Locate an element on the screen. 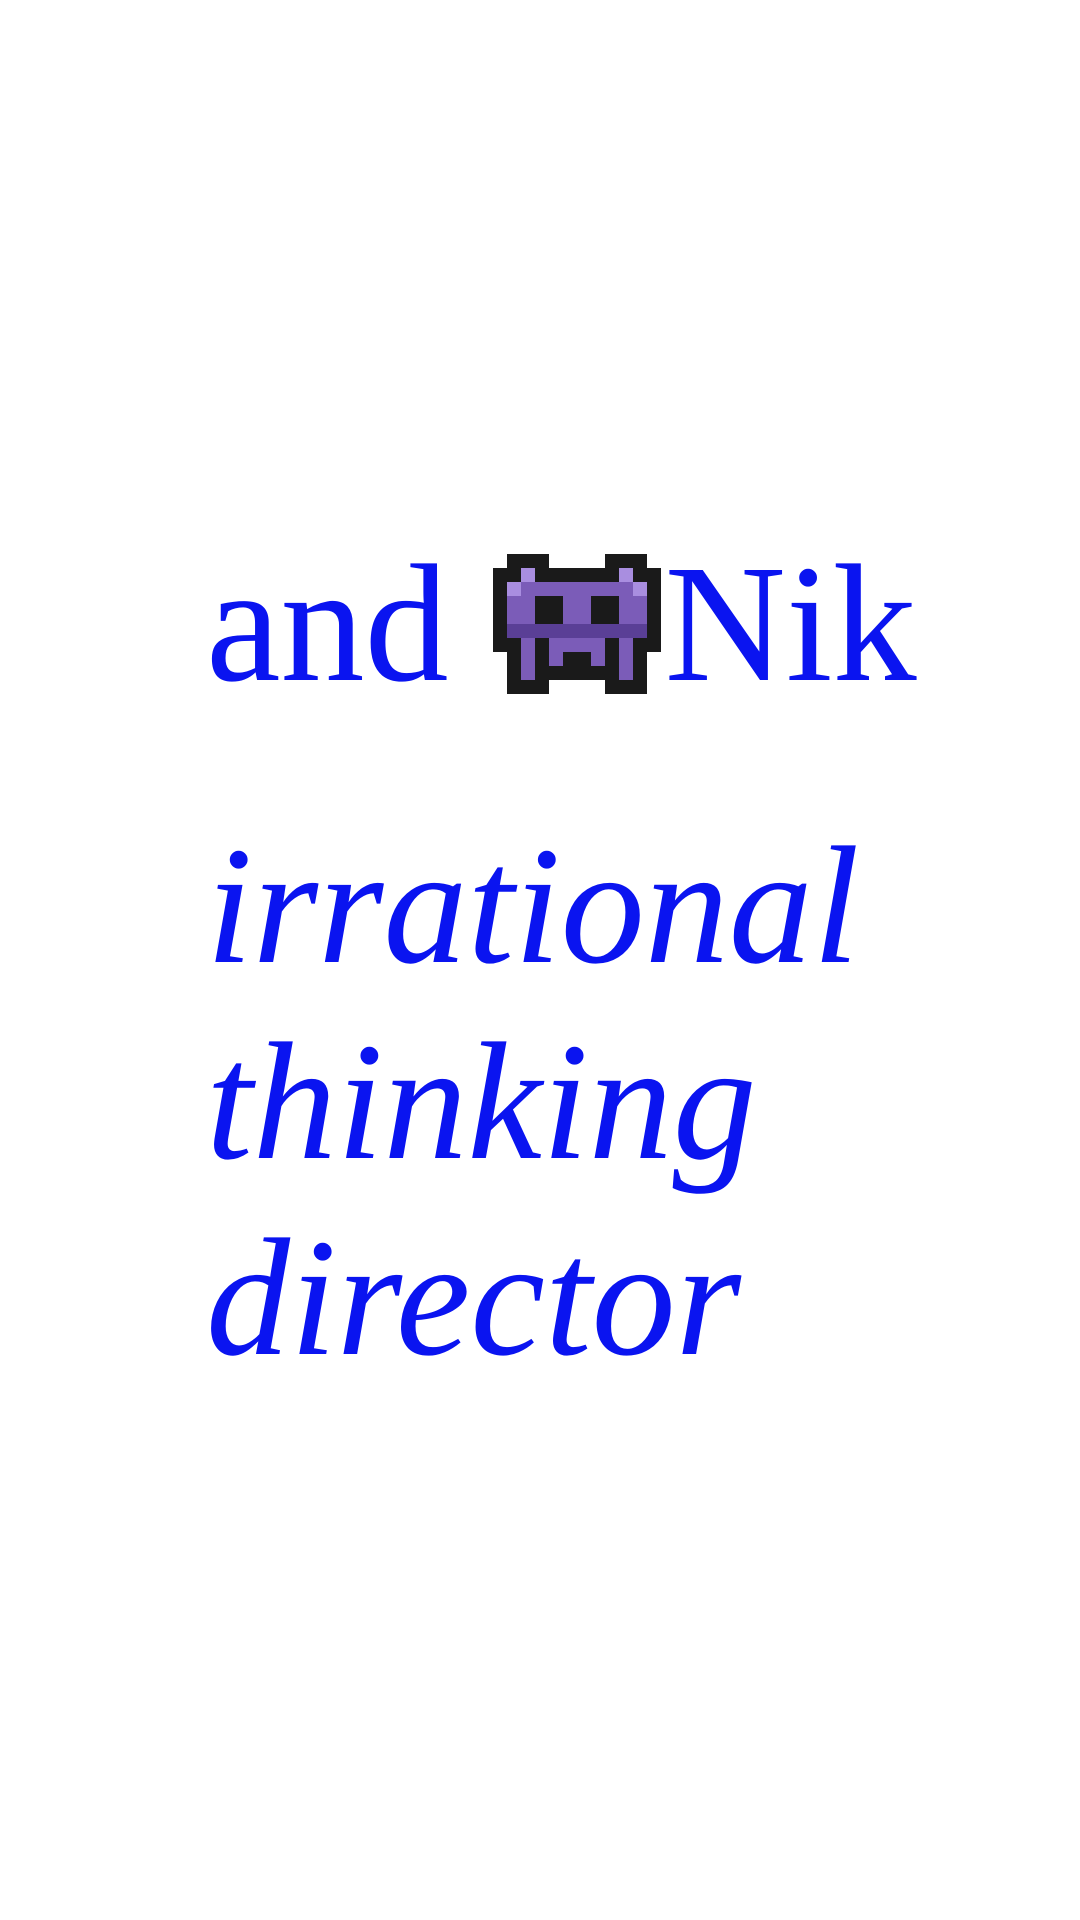 This screenshot has width=1080, height=1920. name-line: and is located at coordinates (561, 618).